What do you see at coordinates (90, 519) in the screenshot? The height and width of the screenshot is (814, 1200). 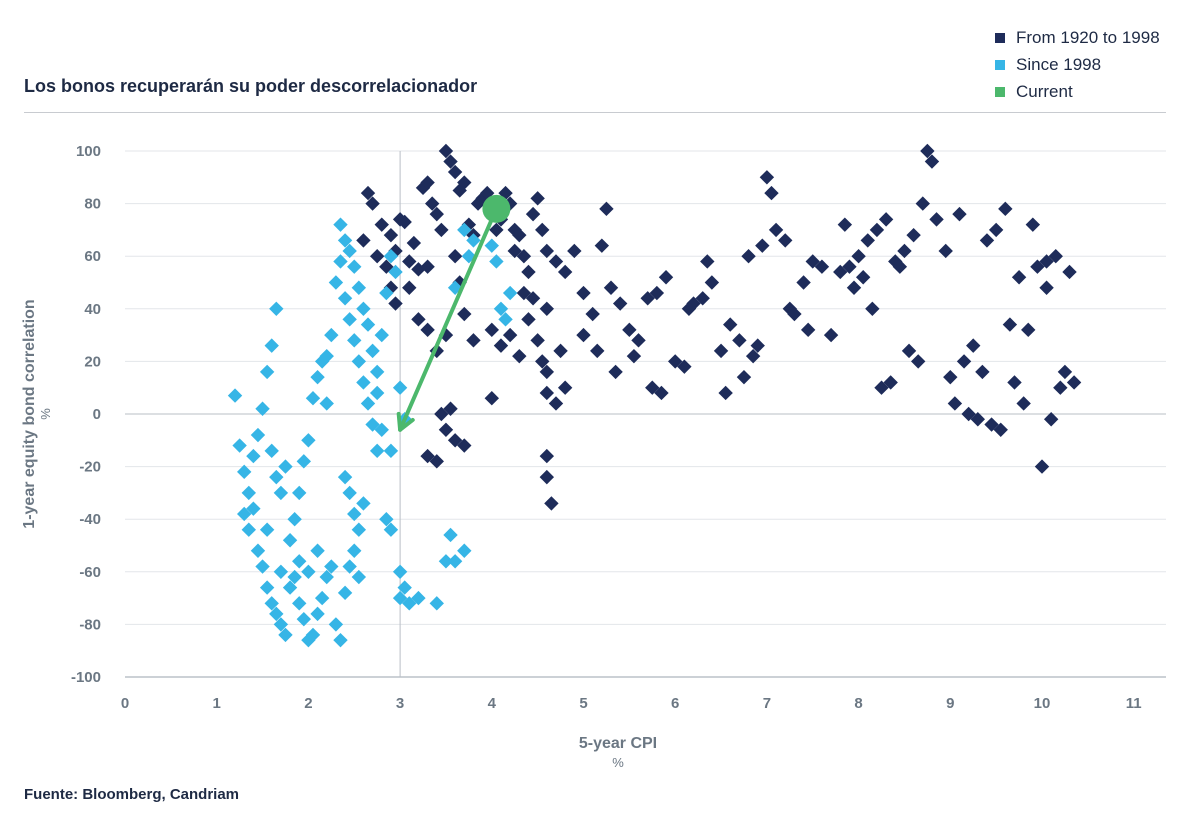 I see `y-tick-label: -40` at bounding box center [90, 519].